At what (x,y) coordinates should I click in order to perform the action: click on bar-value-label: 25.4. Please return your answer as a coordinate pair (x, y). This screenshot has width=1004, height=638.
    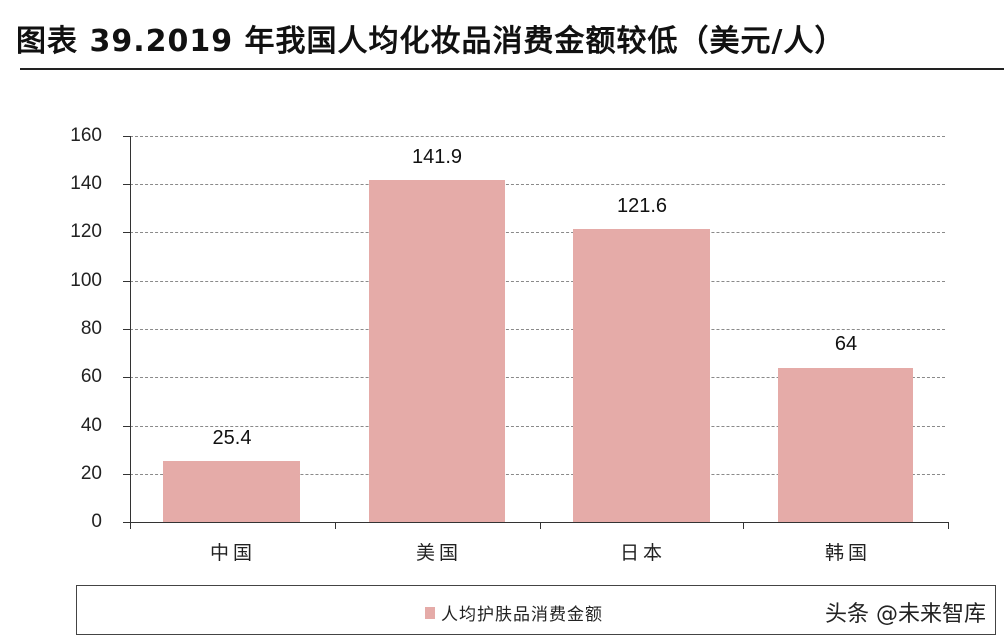
    Looking at the image, I should click on (232, 438).